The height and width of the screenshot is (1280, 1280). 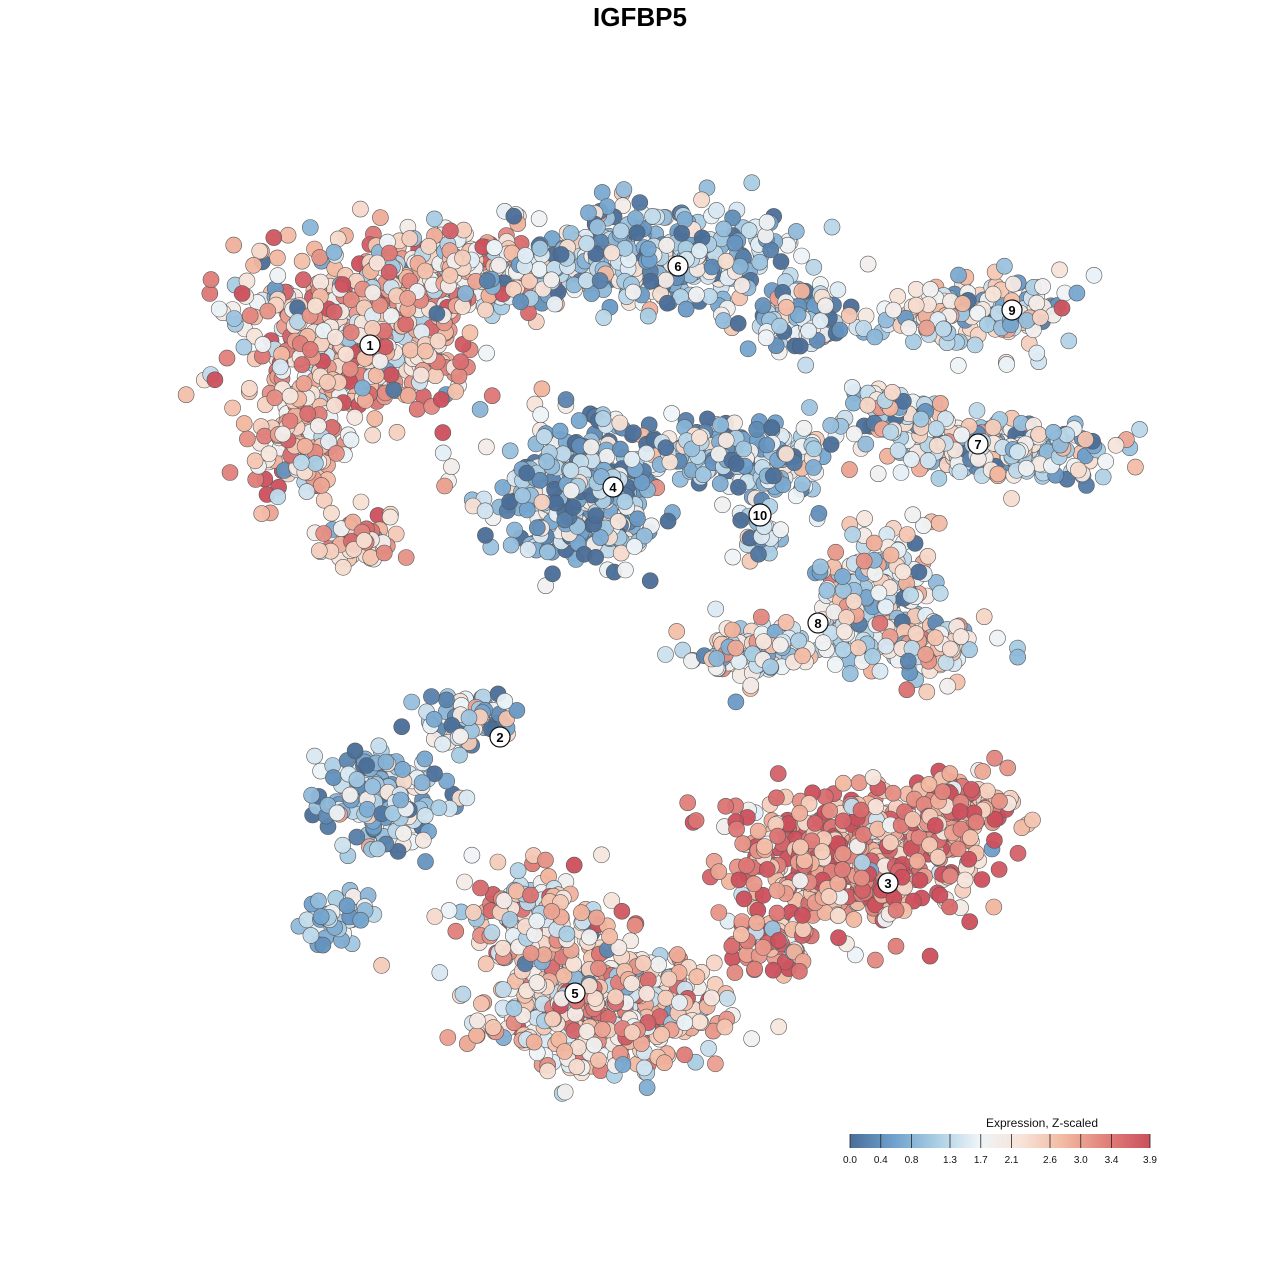 I want to click on cluster-label-text: 1, so click(x=369, y=345).